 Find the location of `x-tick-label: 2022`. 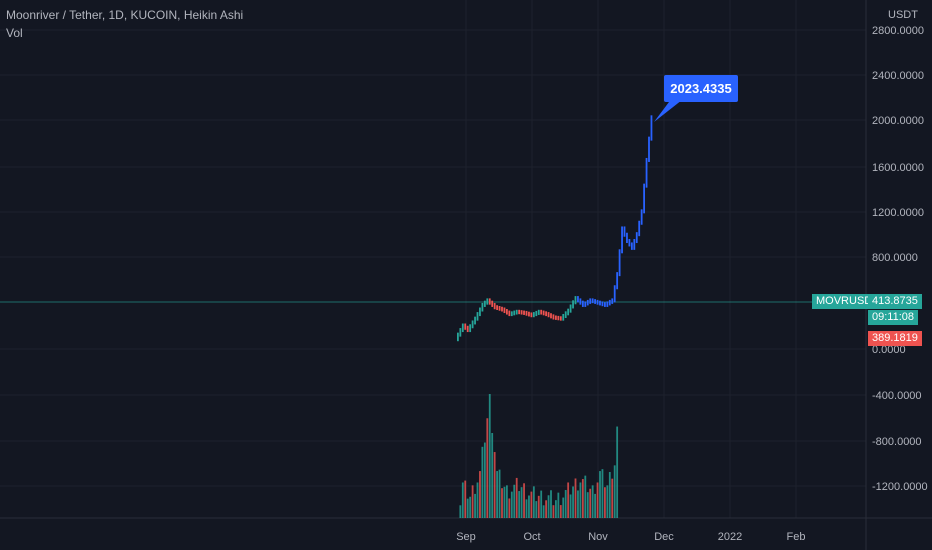

x-tick-label: 2022 is located at coordinates (730, 537).